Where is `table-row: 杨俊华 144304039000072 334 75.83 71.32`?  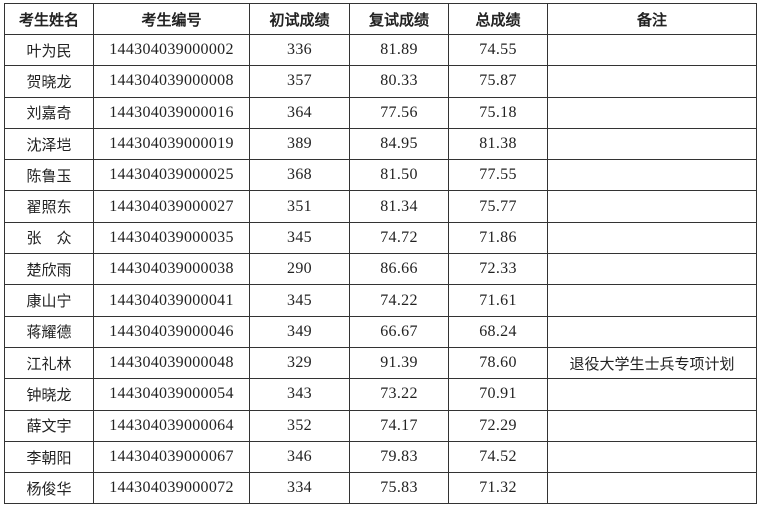 table-row: 杨俊华 144304039000072 334 75.83 71.32 is located at coordinates (380, 488).